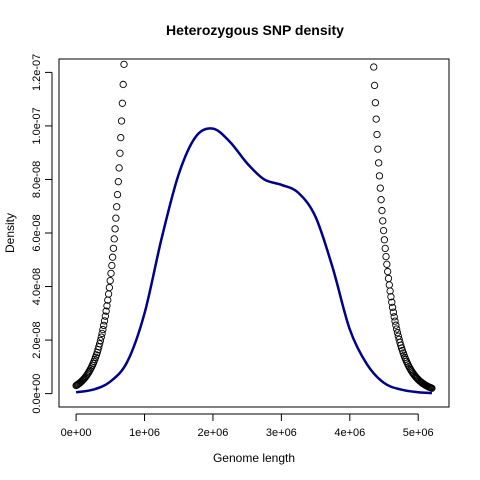 This screenshot has height=480, width=480. What do you see at coordinates (254, 458) in the screenshot?
I see `x-axis-label: Genome length` at bounding box center [254, 458].